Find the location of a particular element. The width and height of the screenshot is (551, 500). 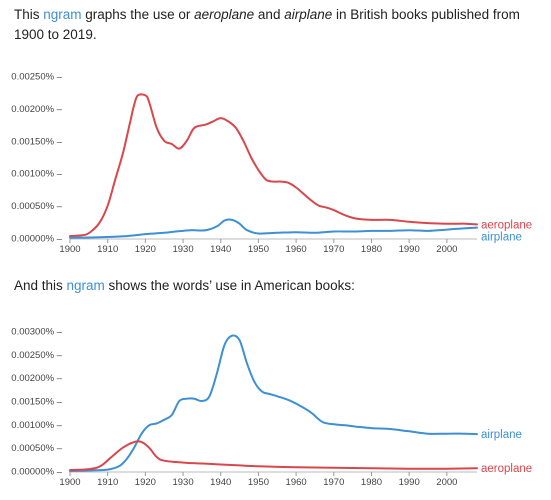

intro-text: shows the words’ use in American books: is located at coordinates (229, 285).